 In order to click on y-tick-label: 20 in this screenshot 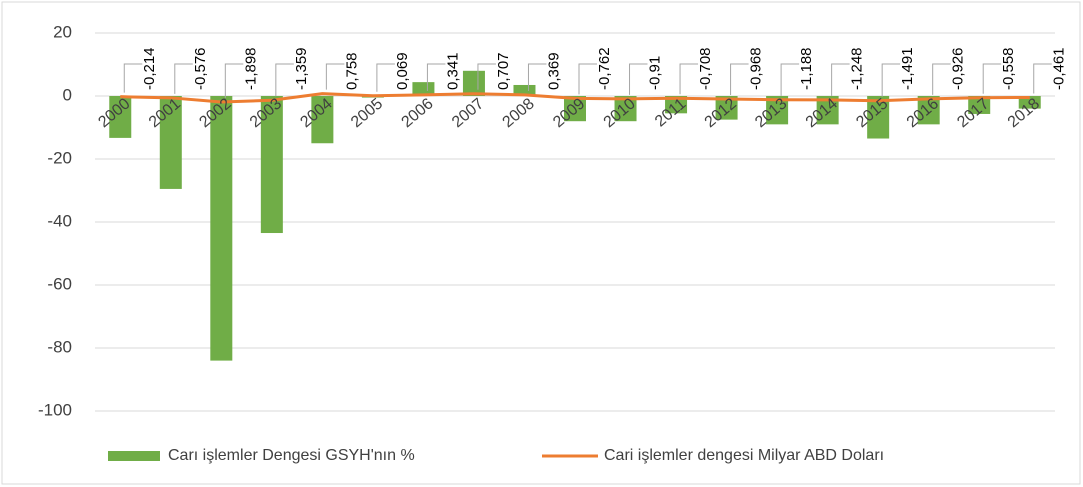, I will do `click(62, 31)`.